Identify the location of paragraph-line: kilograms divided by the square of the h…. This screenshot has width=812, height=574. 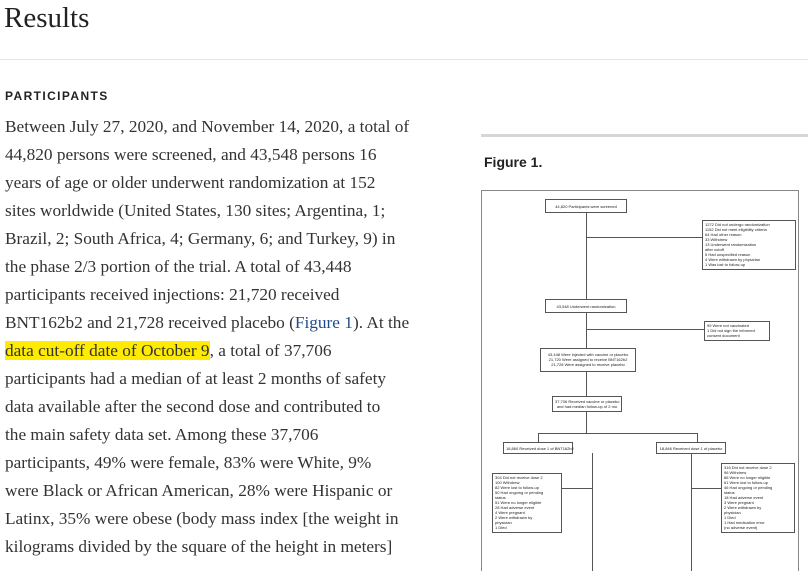
(199, 546).